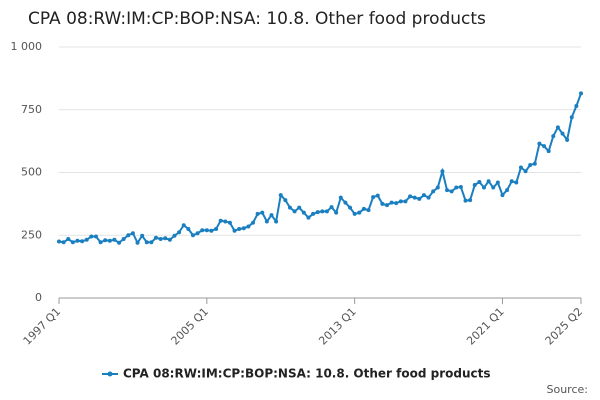 The height and width of the screenshot is (400, 600). I want to click on x-tick-label: 2005 Q1, so click(190, 326).